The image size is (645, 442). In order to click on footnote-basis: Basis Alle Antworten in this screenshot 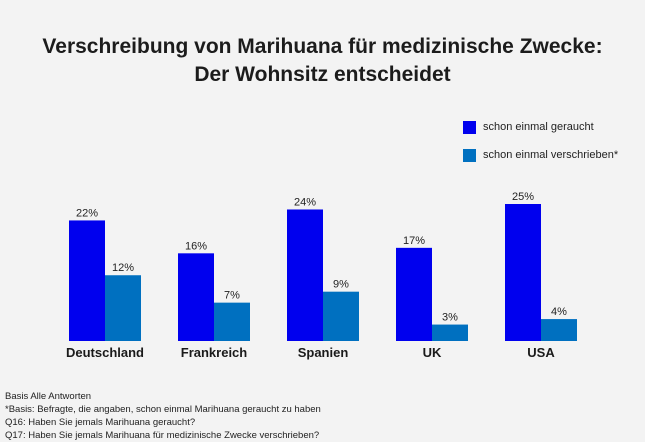, I will do `click(48, 396)`.